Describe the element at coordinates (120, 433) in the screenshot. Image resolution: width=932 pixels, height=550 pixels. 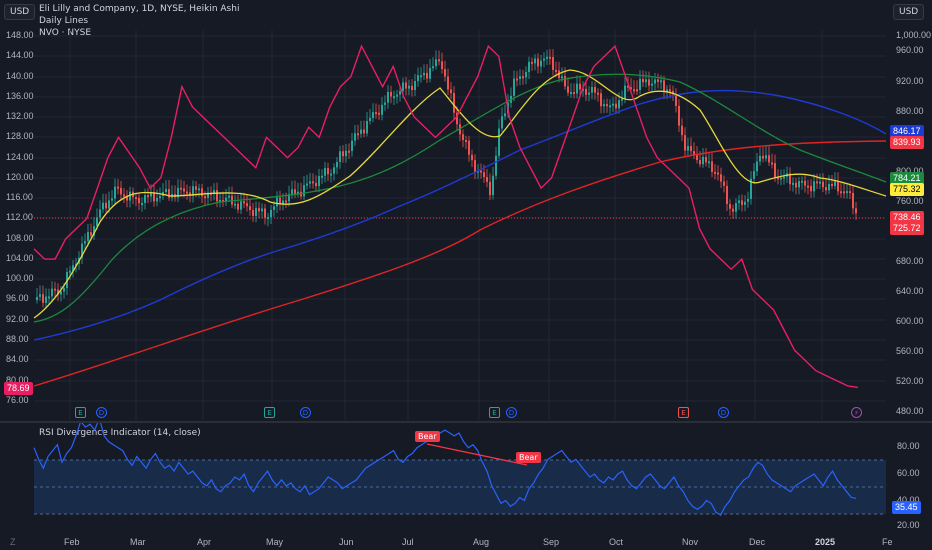
I see `rsi-legend: RSI Divergence Indicator (14, close)` at that location.